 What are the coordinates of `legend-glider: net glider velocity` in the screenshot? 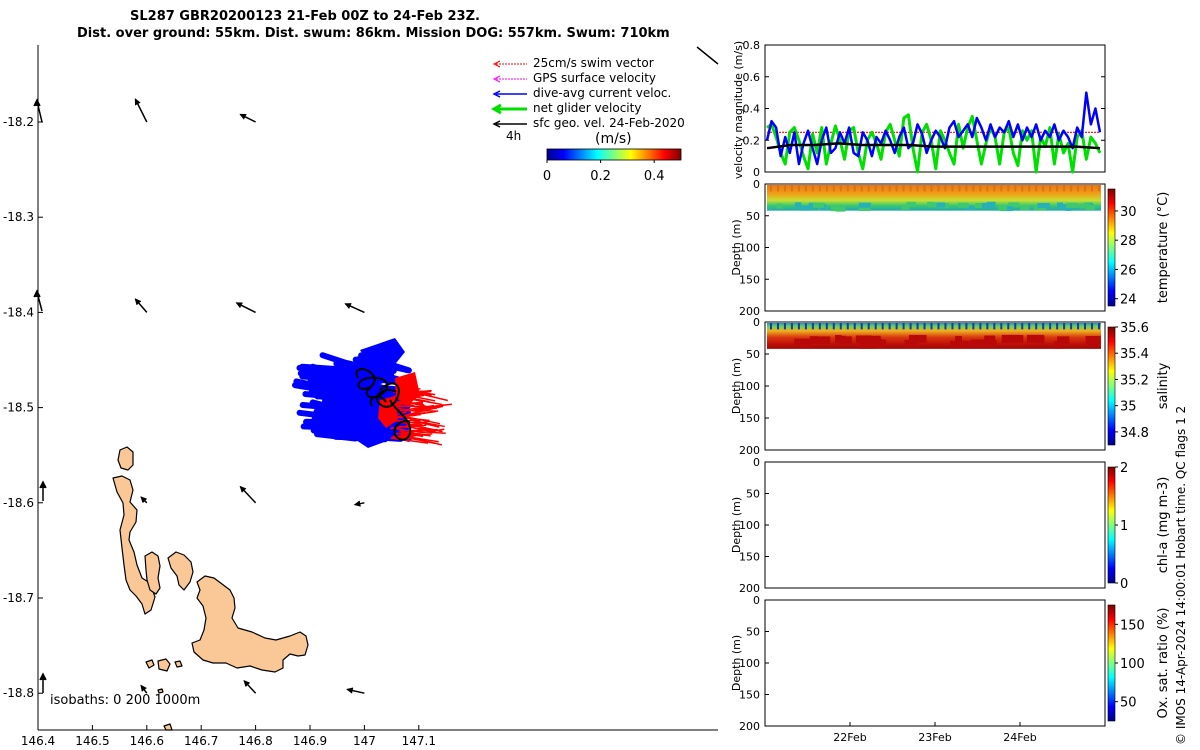 It's located at (565, 108).